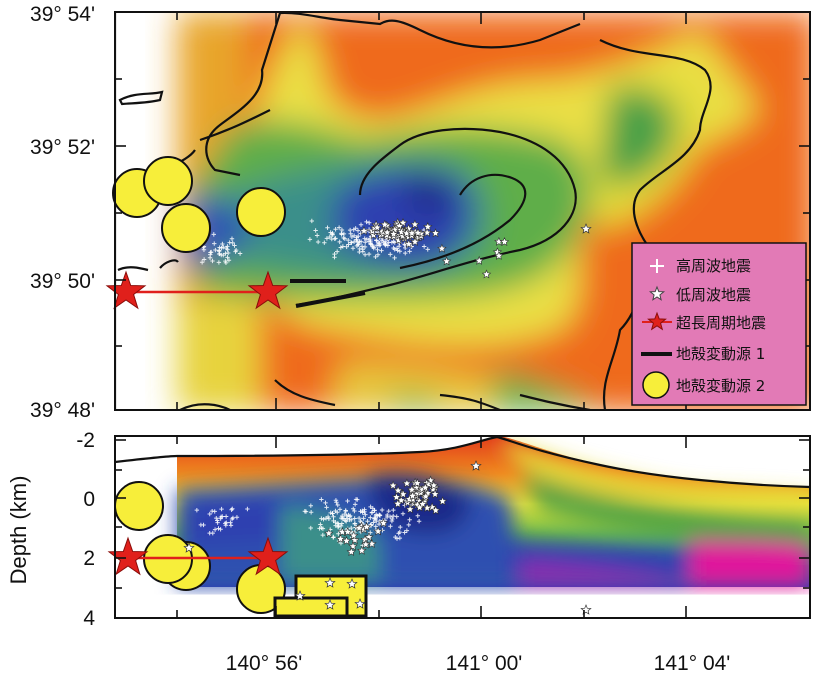 The width and height of the screenshot is (814, 683). I want to click on deformation-source-1-b, so click(330, 299).